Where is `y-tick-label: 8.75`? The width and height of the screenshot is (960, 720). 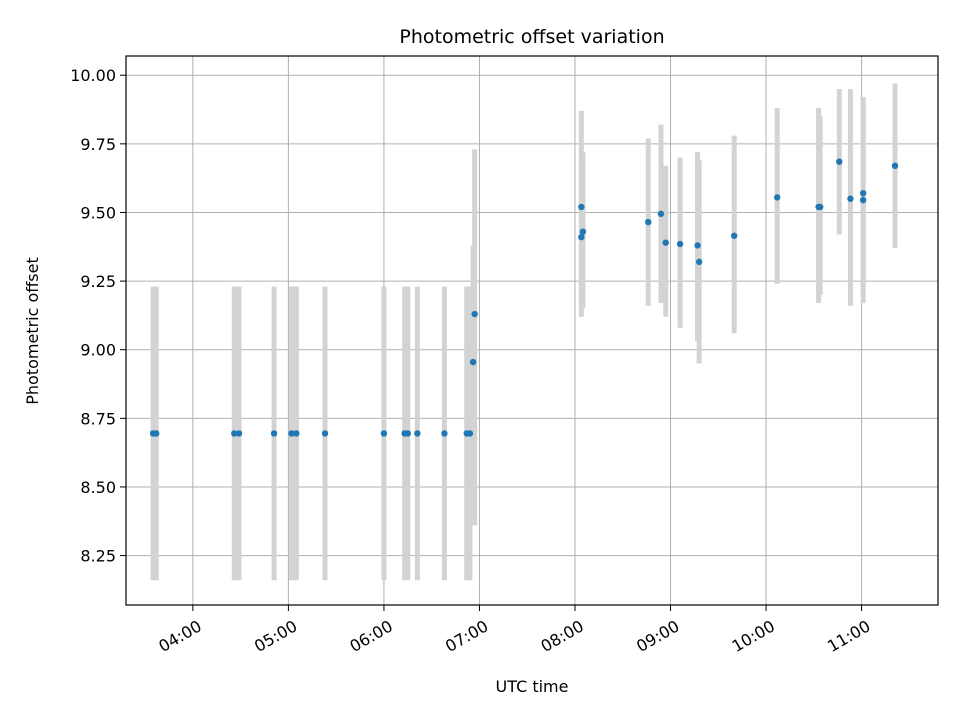 y-tick-label: 8.75 is located at coordinates (98, 418).